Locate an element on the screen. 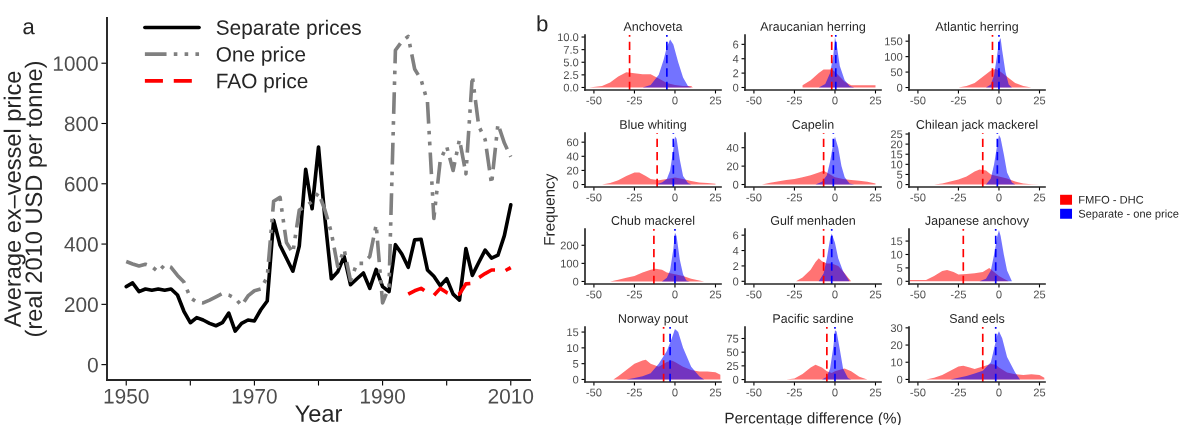  legend-label: FAO price is located at coordinates (262, 83).